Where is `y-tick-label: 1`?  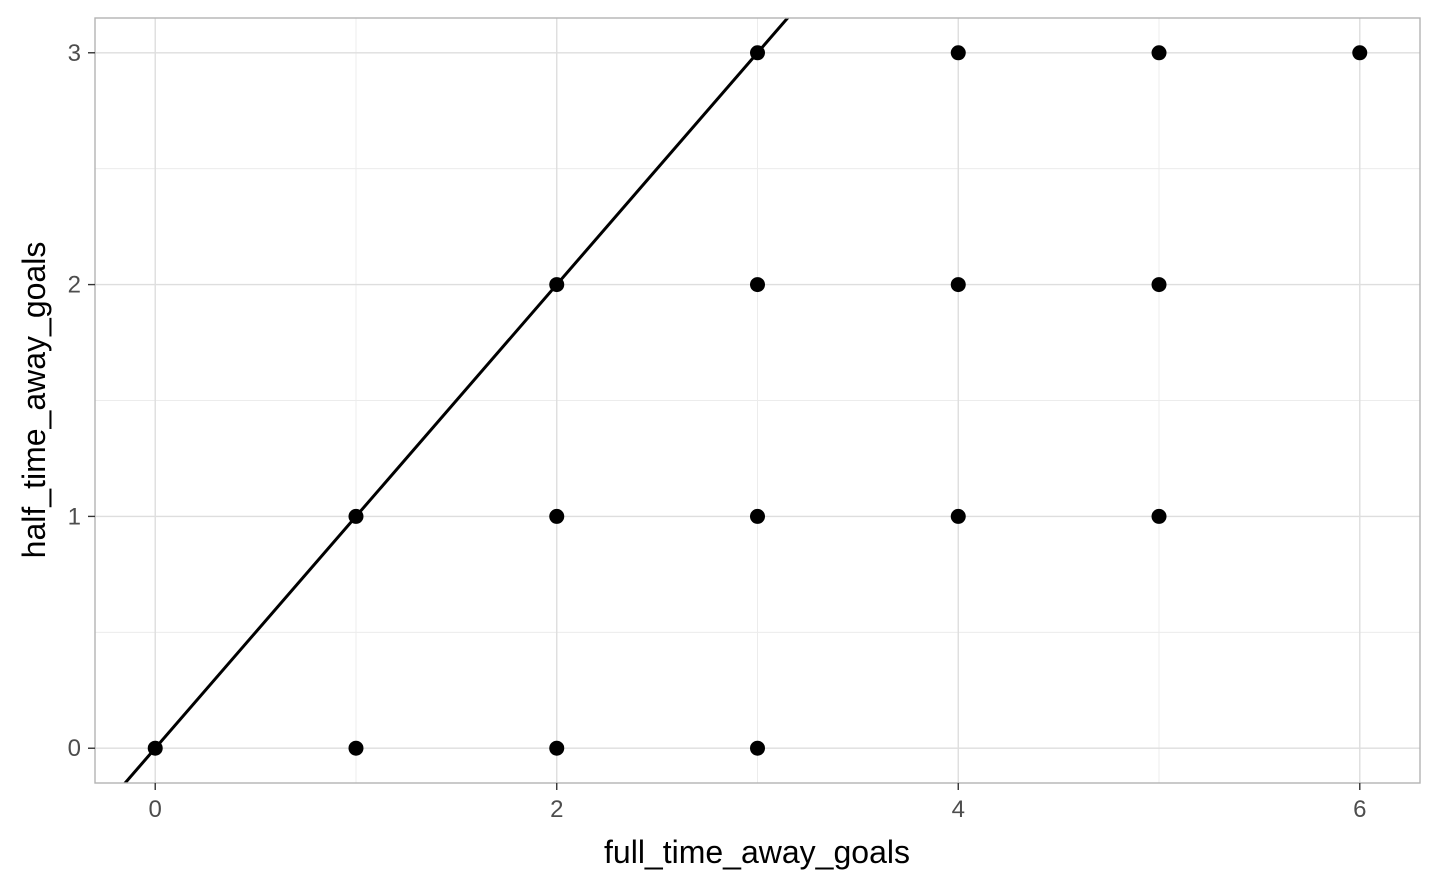 y-tick-label: 1 is located at coordinates (74, 516).